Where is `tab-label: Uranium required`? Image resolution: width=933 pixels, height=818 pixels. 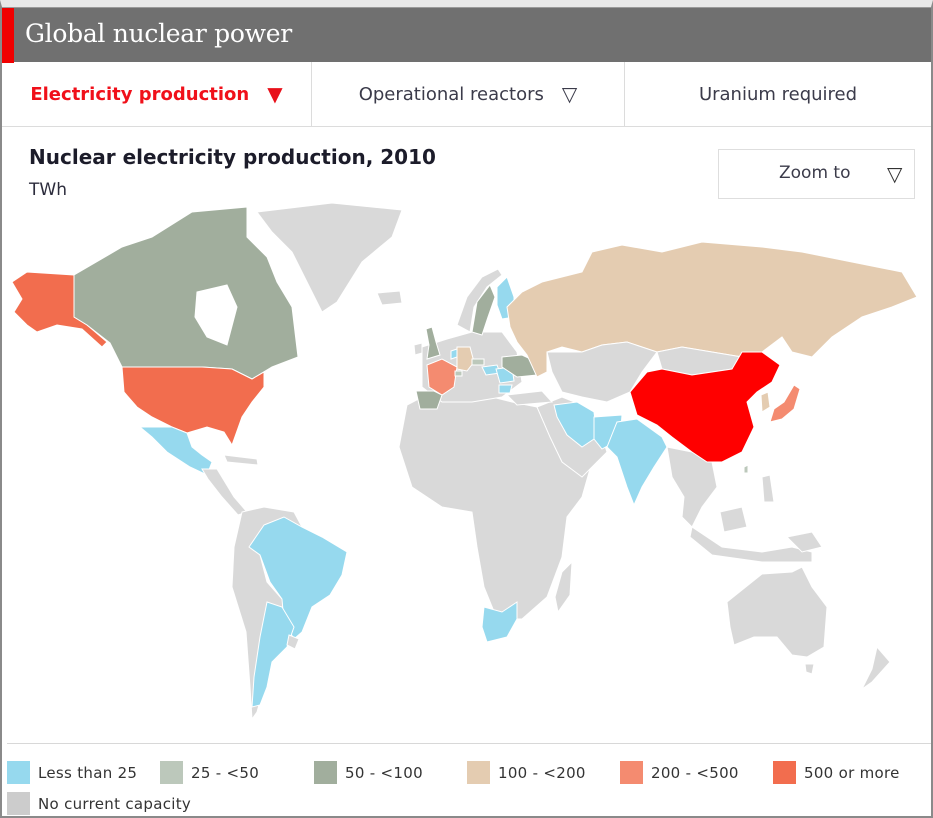 tab-label: Uranium required is located at coordinates (778, 94).